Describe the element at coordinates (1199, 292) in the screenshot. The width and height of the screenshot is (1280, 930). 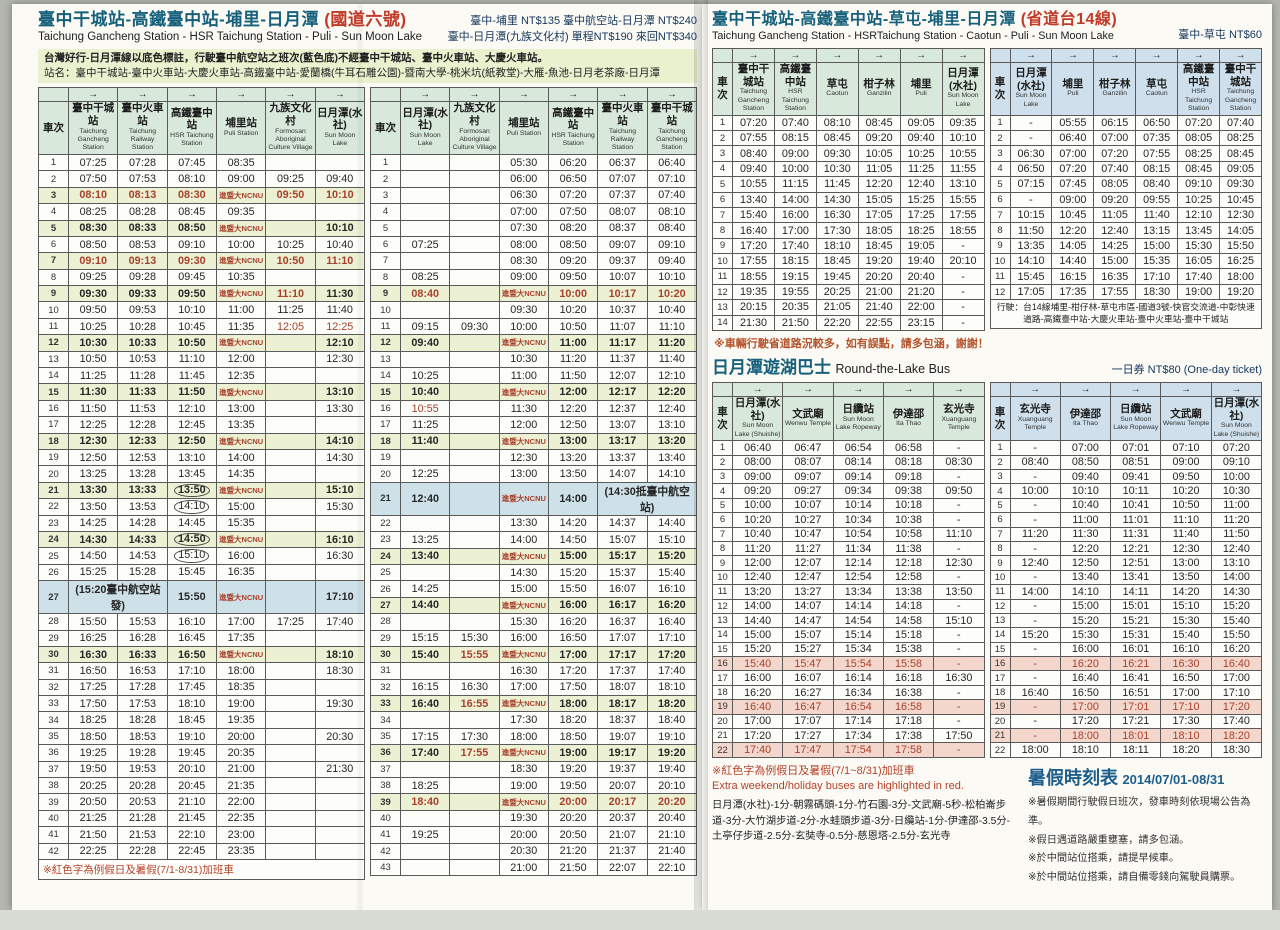
I see `time-cell: 19:00` at that location.